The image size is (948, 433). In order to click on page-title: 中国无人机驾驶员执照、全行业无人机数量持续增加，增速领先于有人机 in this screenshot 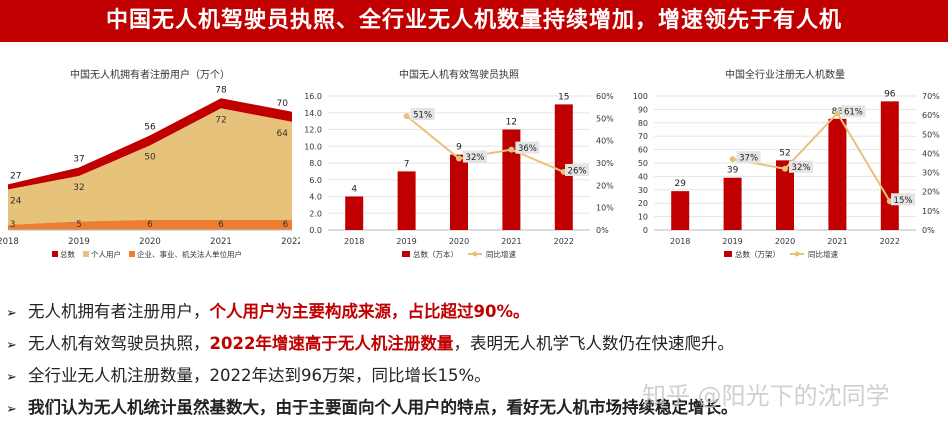, I will do `click(473, 20)`.